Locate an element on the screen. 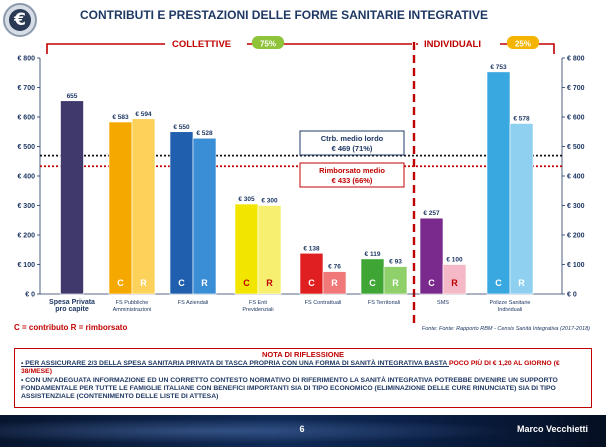 Image resolution: width=606 pixels, height=447 pixels. ctrb-callout-box is located at coordinates (352, 143).